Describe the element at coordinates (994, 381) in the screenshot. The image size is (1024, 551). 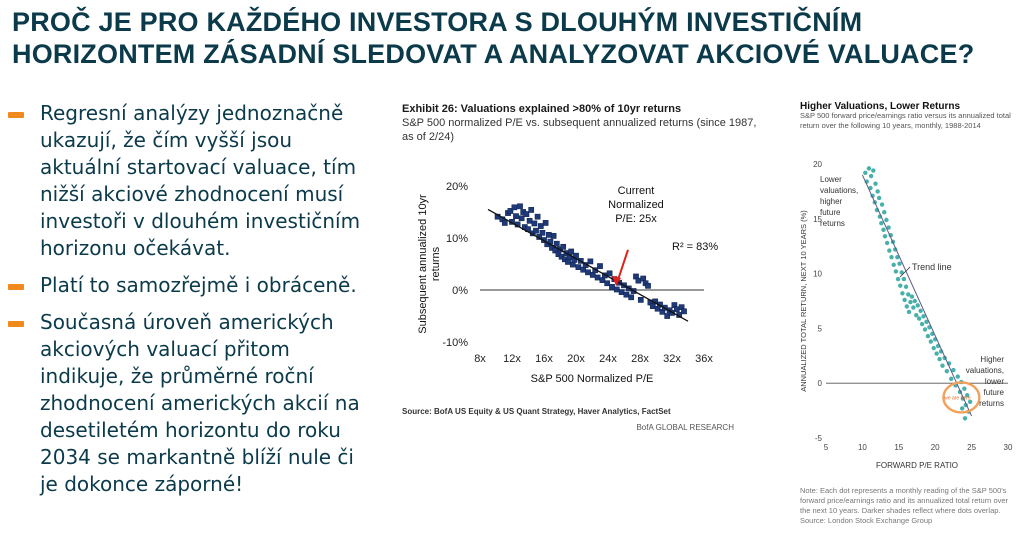
I see `chart2-higher-label: lower` at that location.